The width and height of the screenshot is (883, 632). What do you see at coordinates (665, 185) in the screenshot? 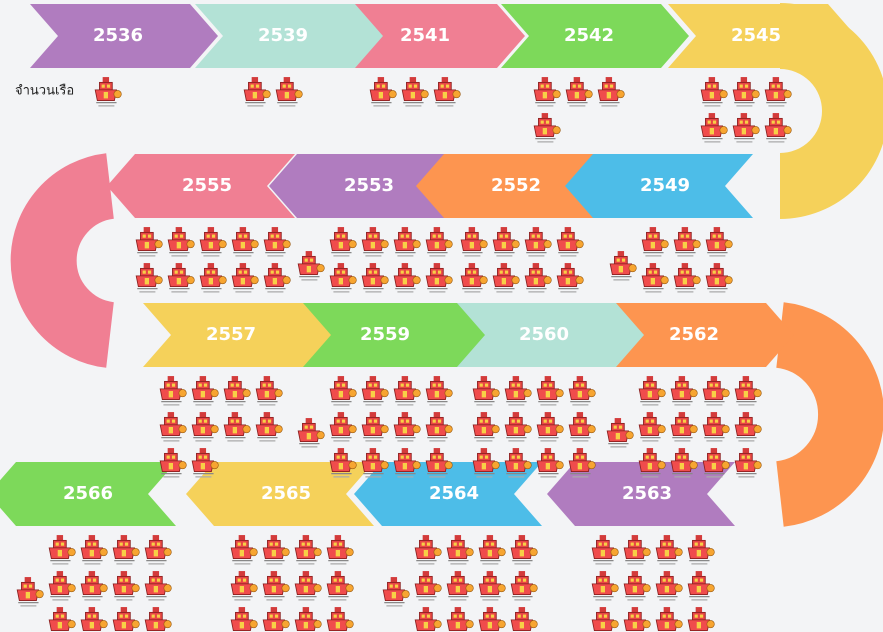
I see `year-label: 2549` at bounding box center [665, 185].